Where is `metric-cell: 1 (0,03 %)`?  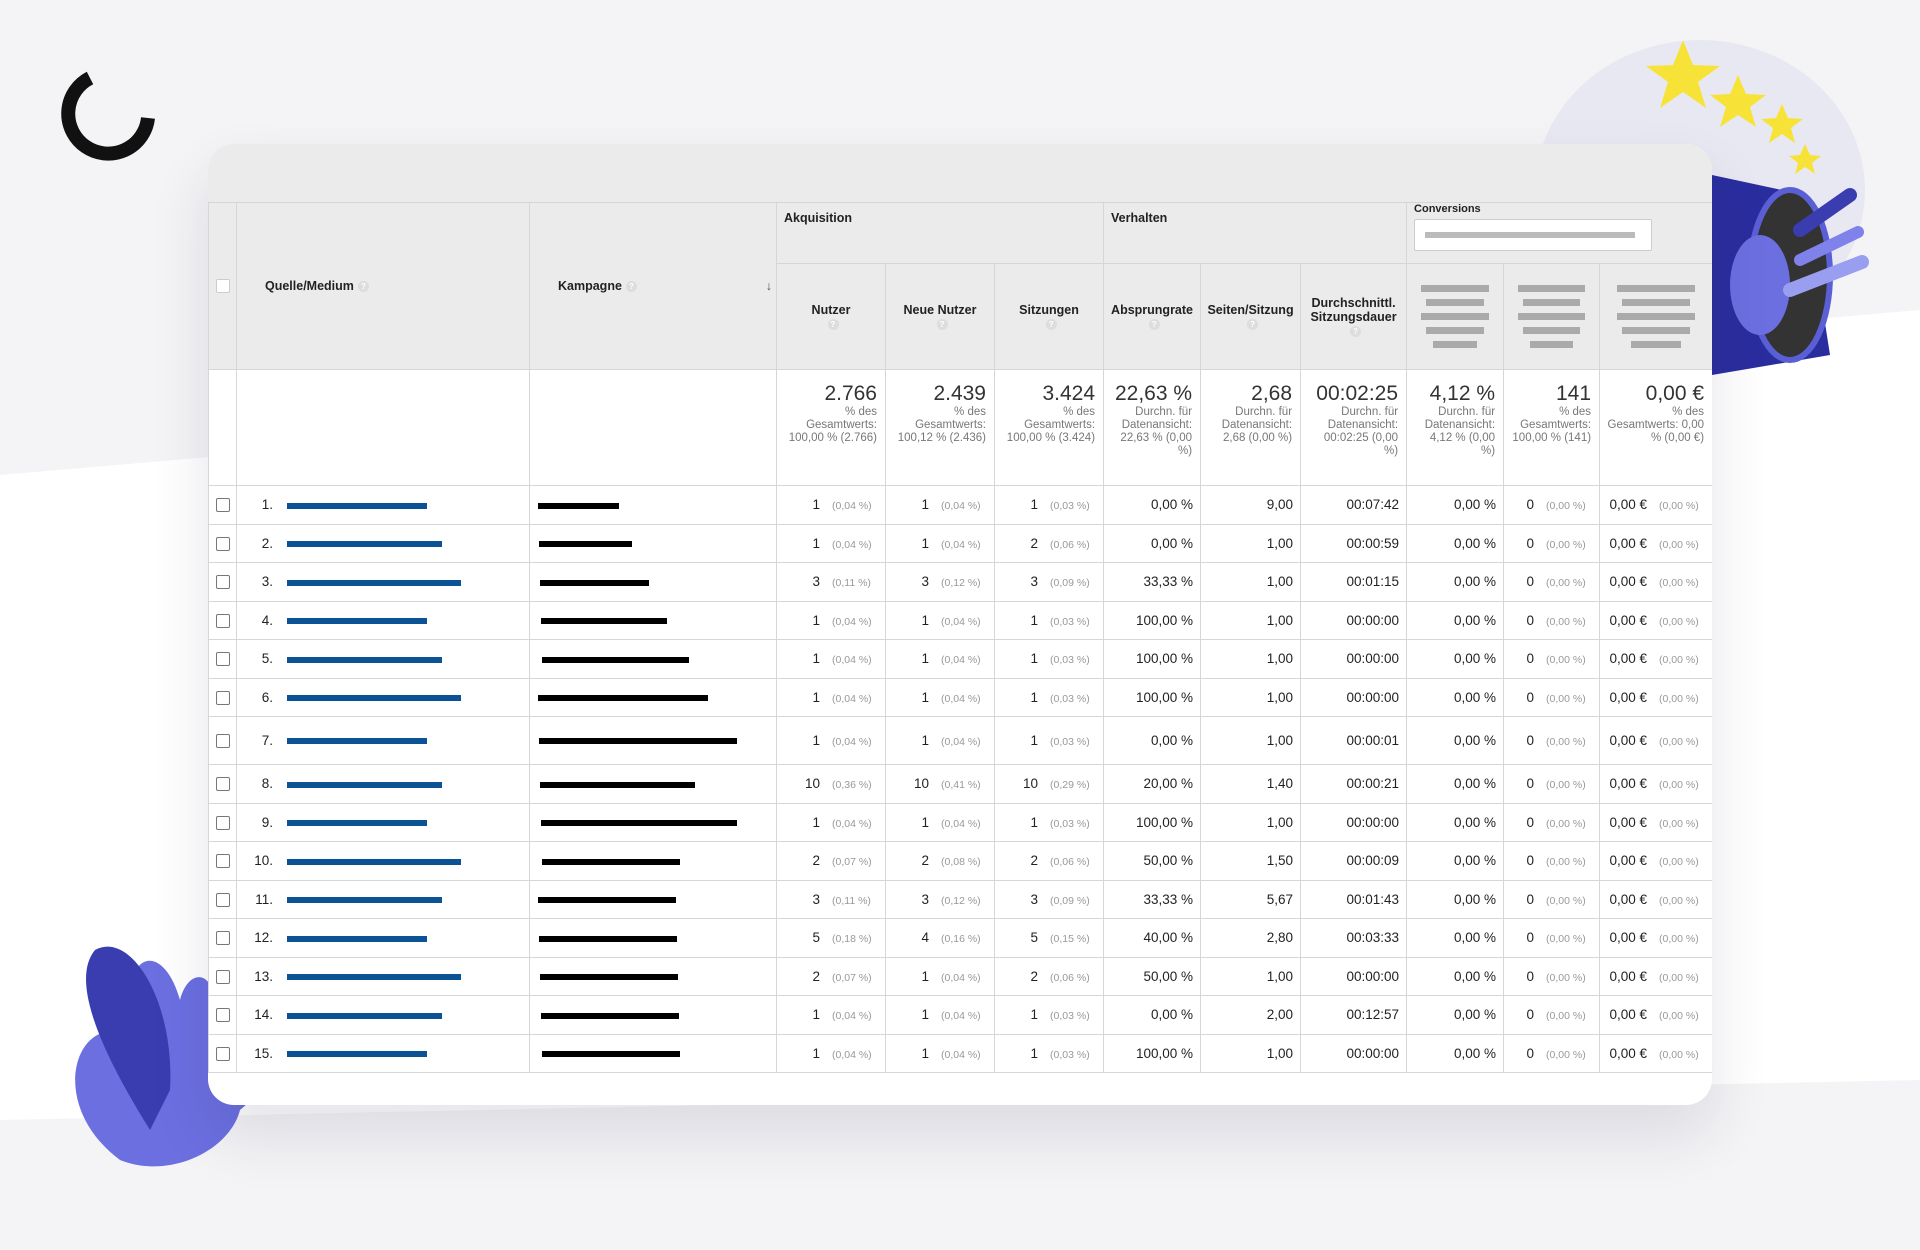
metric-cell: 1 (0,03 %) is located at coordinates (1049, 1015).